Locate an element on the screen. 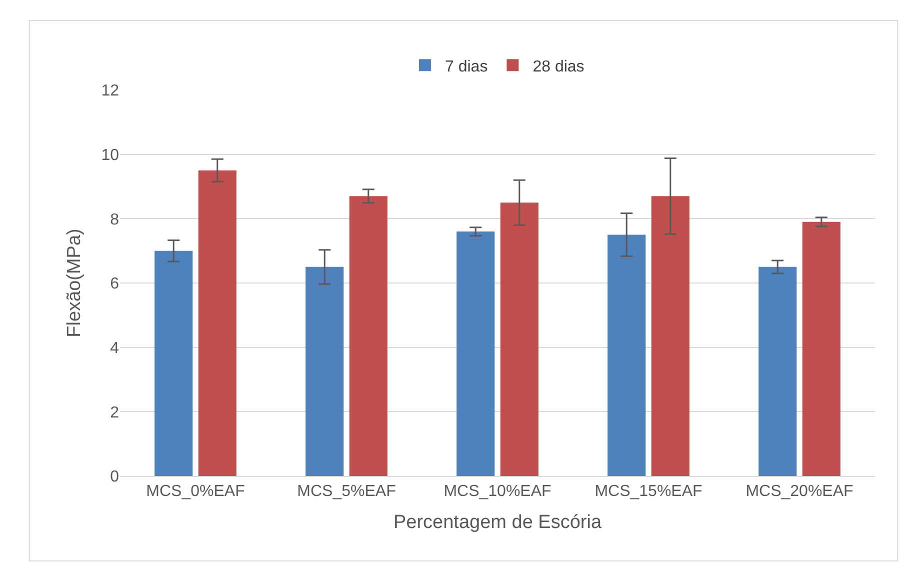 The image size is (905, 576). y-tick-label: 10 is located at coordinates (110, 155).